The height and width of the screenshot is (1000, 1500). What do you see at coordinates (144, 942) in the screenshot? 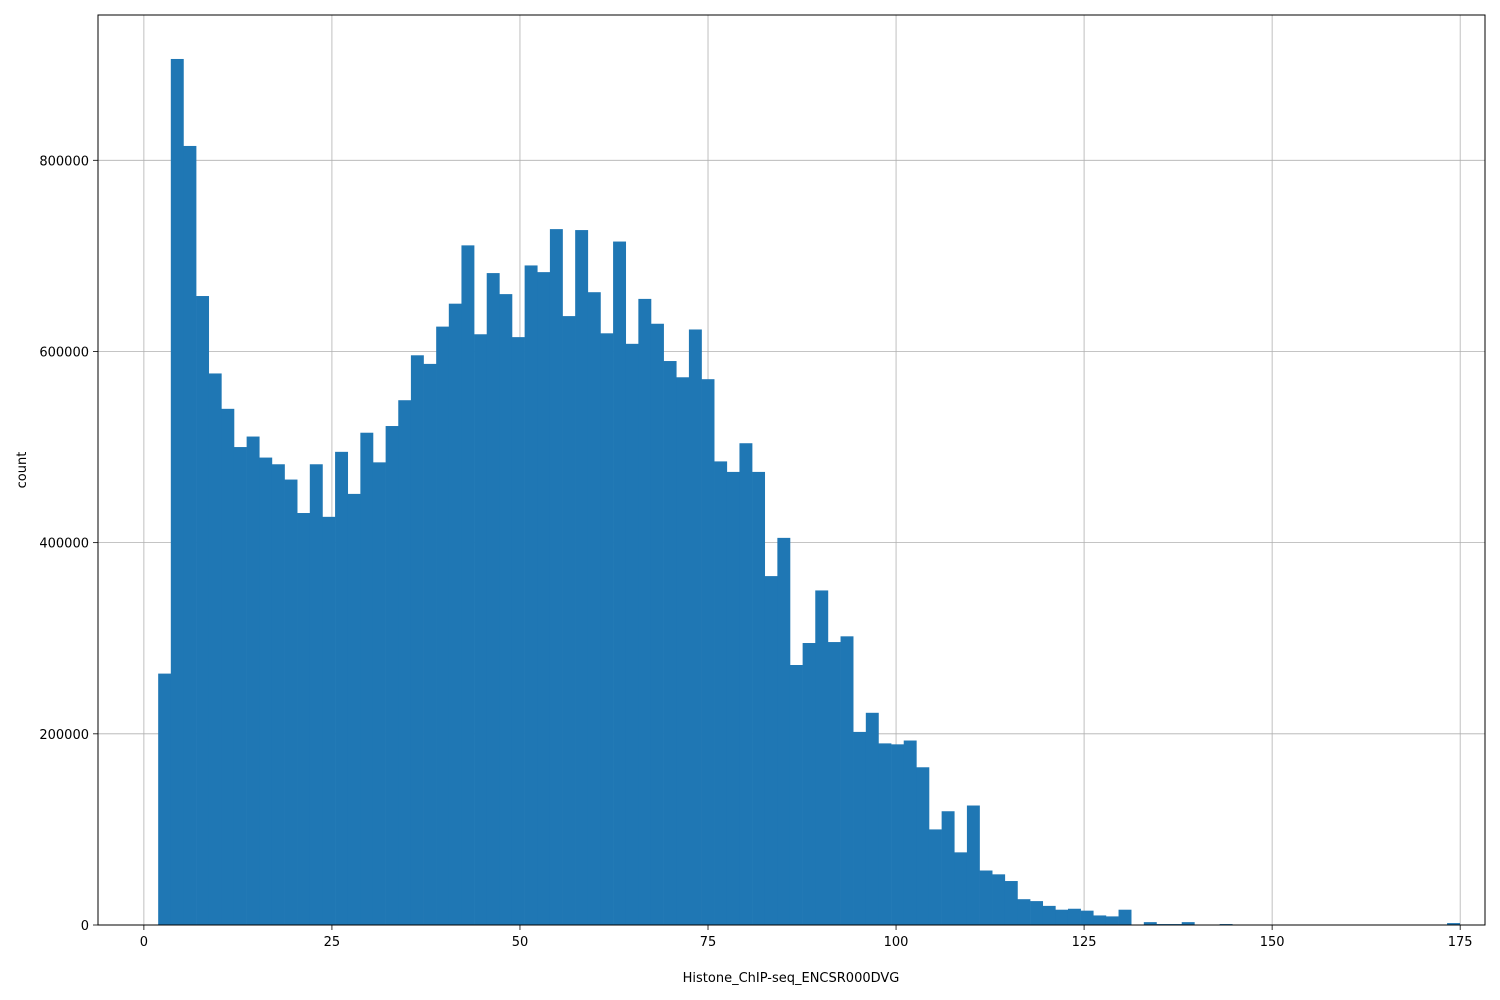
I see `x-tick-label: 0` at bounding box center [144, 942].